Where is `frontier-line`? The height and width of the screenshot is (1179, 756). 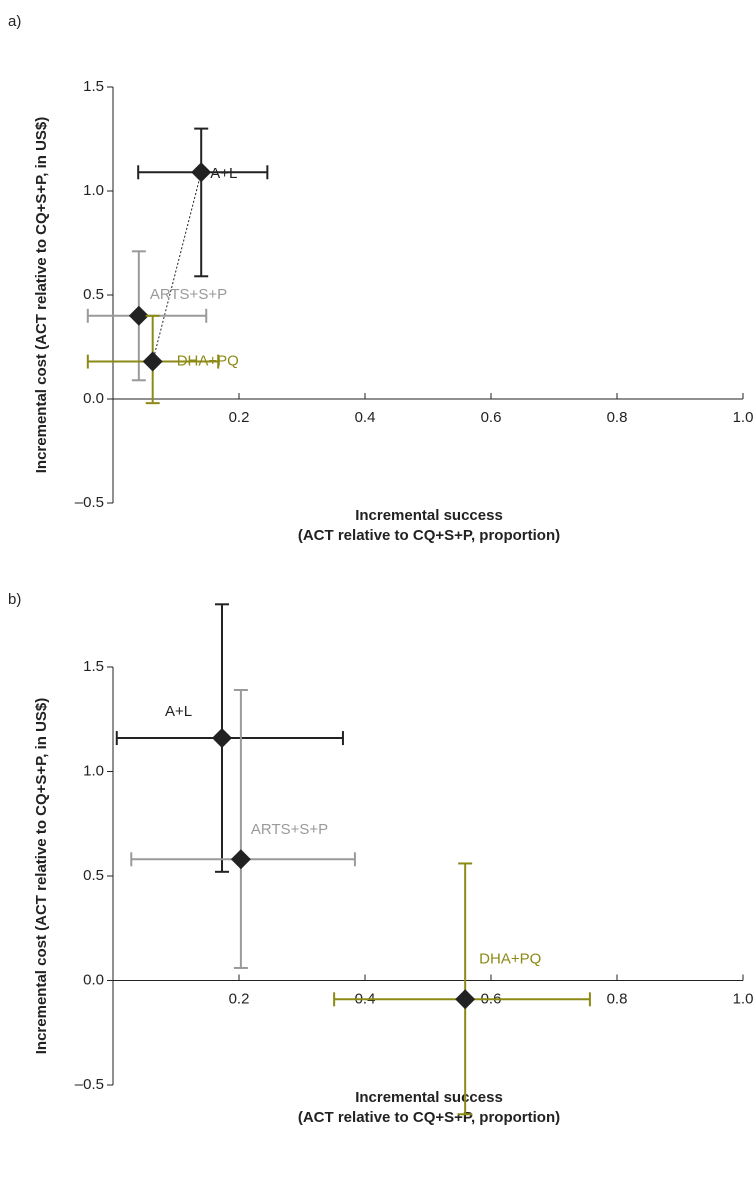
frontier-line is located at coordinates (177, 267).